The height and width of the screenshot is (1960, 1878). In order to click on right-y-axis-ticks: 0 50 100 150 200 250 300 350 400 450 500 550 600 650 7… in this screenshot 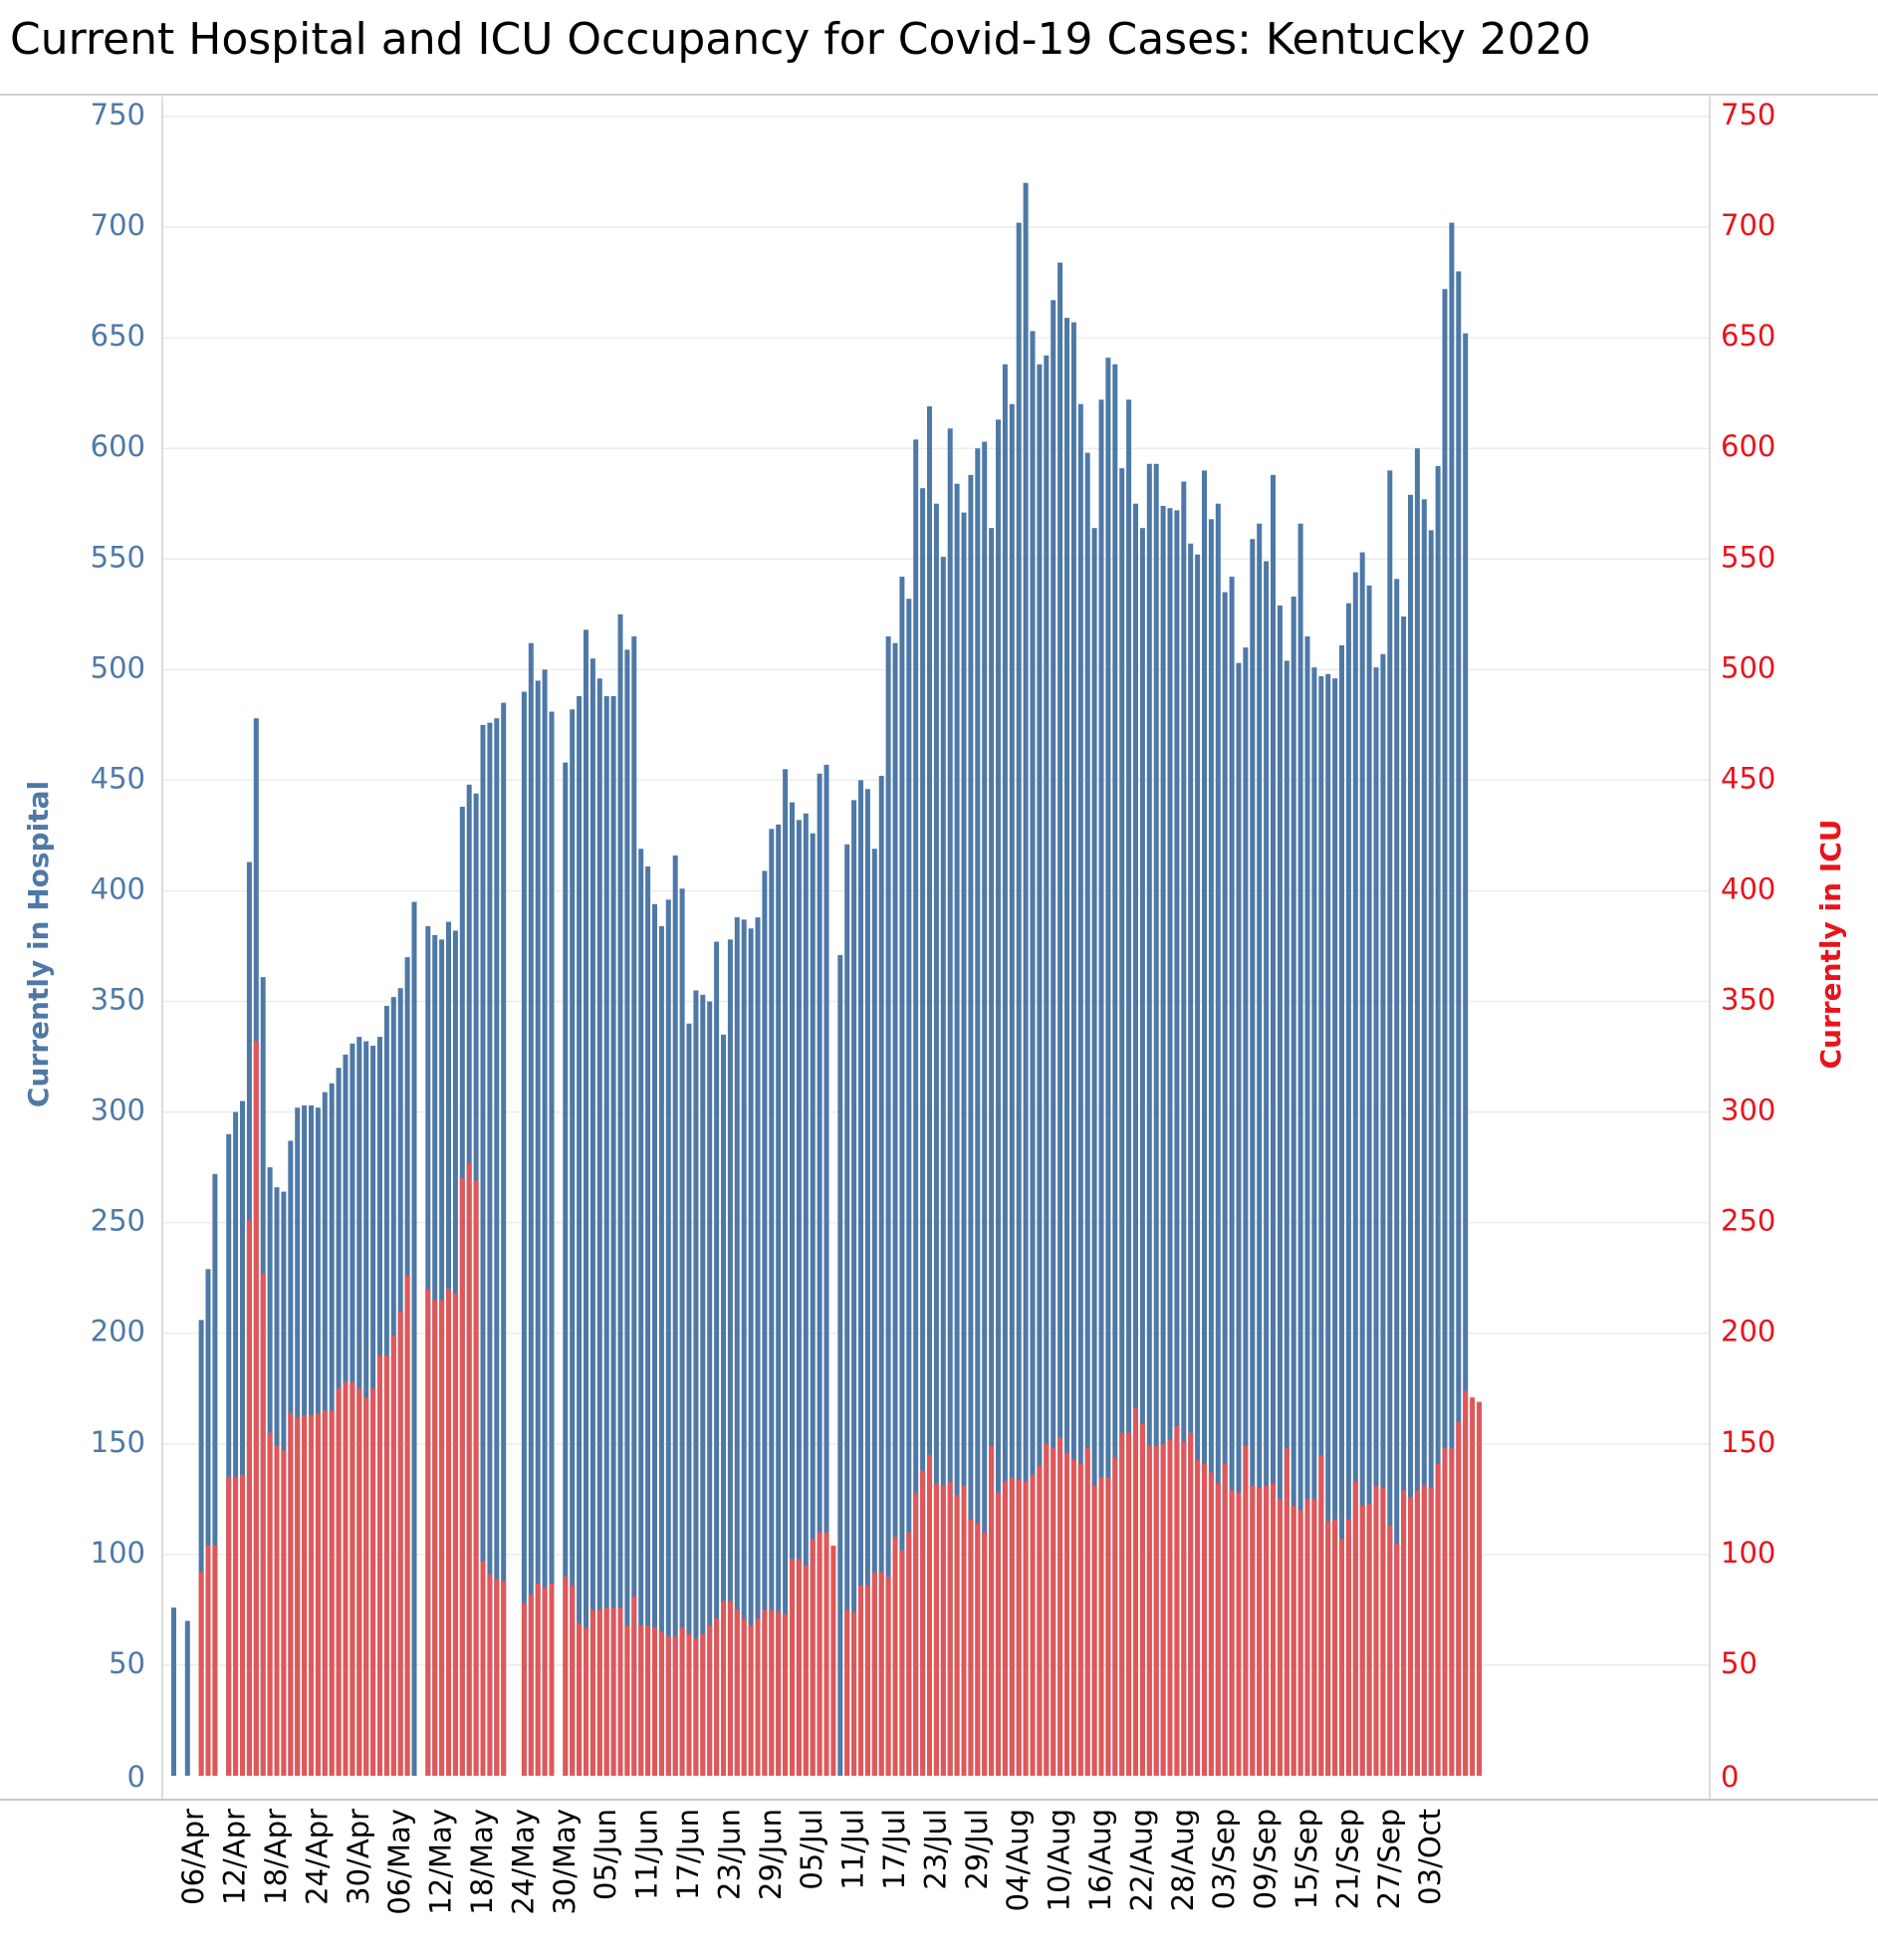, I will do `click(1748, 946)`.